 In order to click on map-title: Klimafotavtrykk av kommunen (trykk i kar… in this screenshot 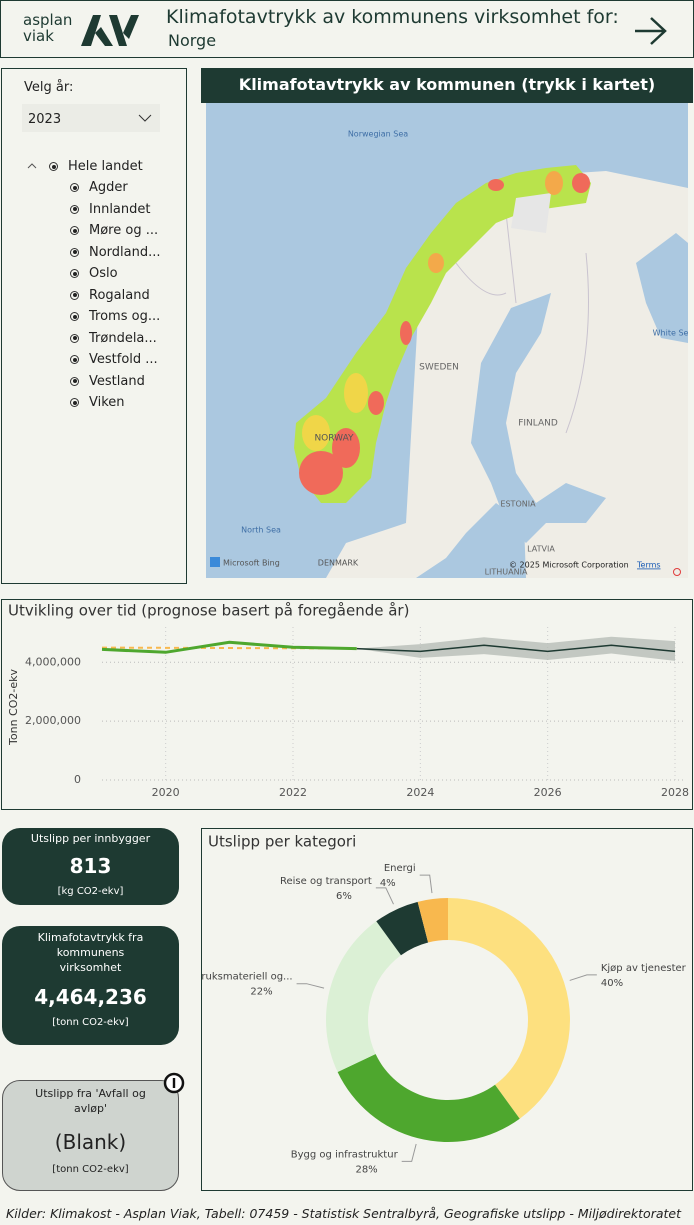, I will do `click(447, 85)`.